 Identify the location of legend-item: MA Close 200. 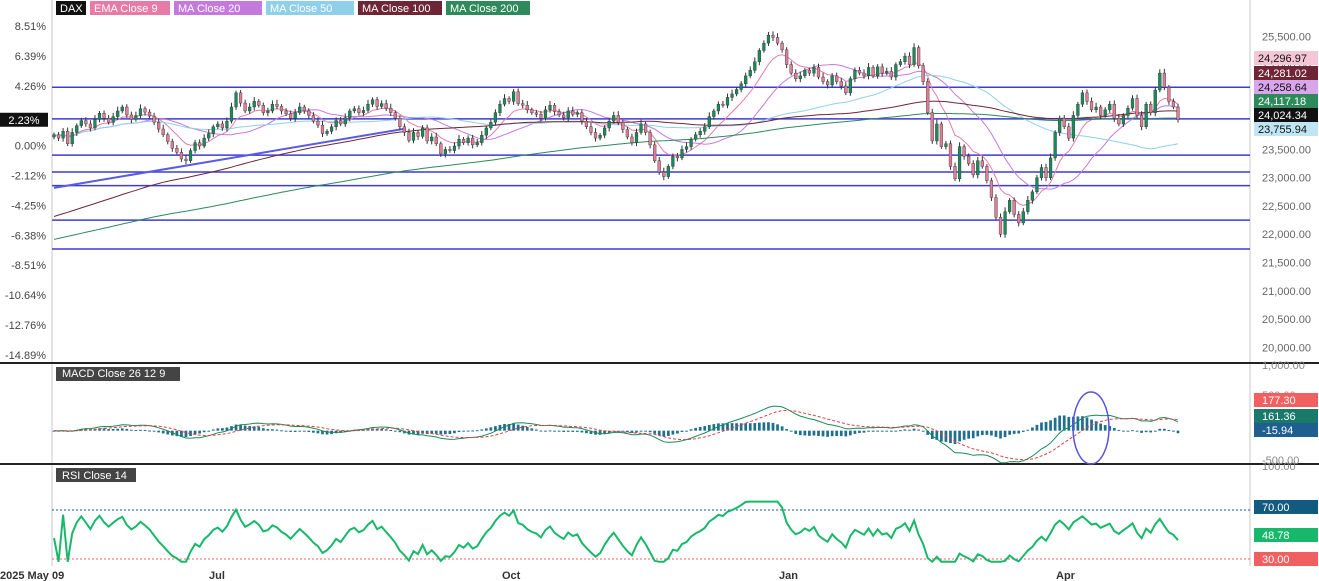
(488, 8).